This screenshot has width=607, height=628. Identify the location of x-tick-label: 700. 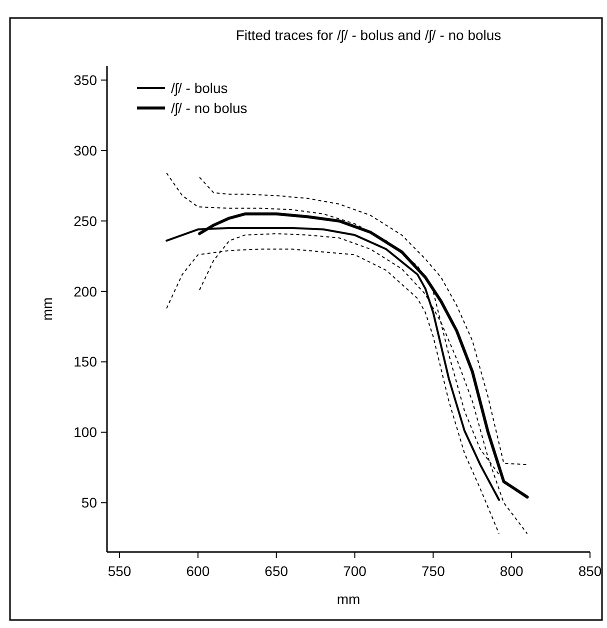
(355, 571).